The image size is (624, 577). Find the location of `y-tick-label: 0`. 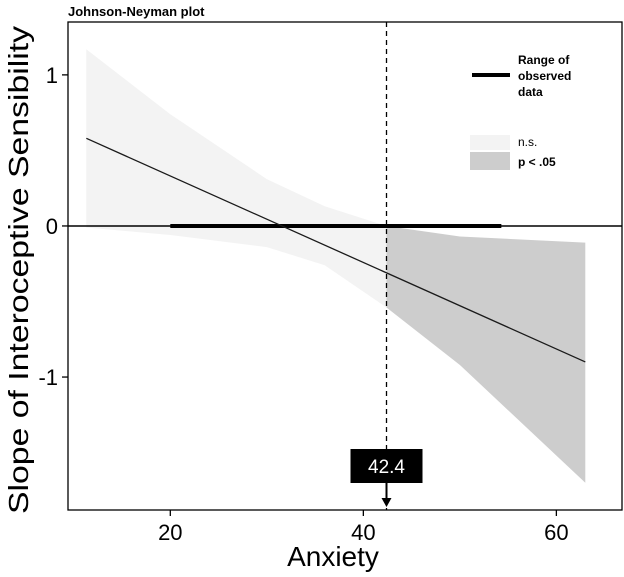

y-tick-label: 0 is located at coordinates (52, 226).